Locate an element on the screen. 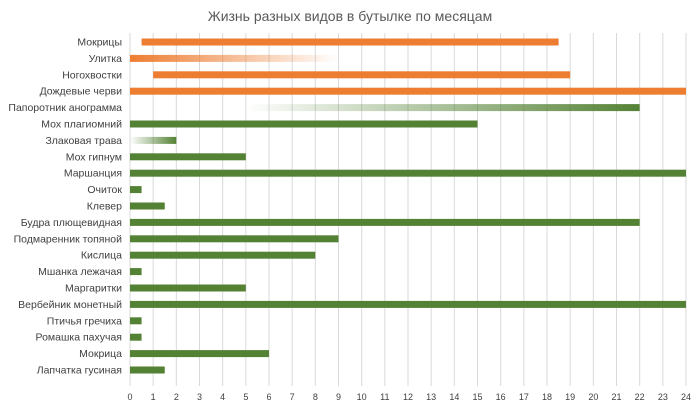 Image resolution: width=700 pixels, height=407 pixels. category-label: Мох гипнум is located at coordinates (94, 157).